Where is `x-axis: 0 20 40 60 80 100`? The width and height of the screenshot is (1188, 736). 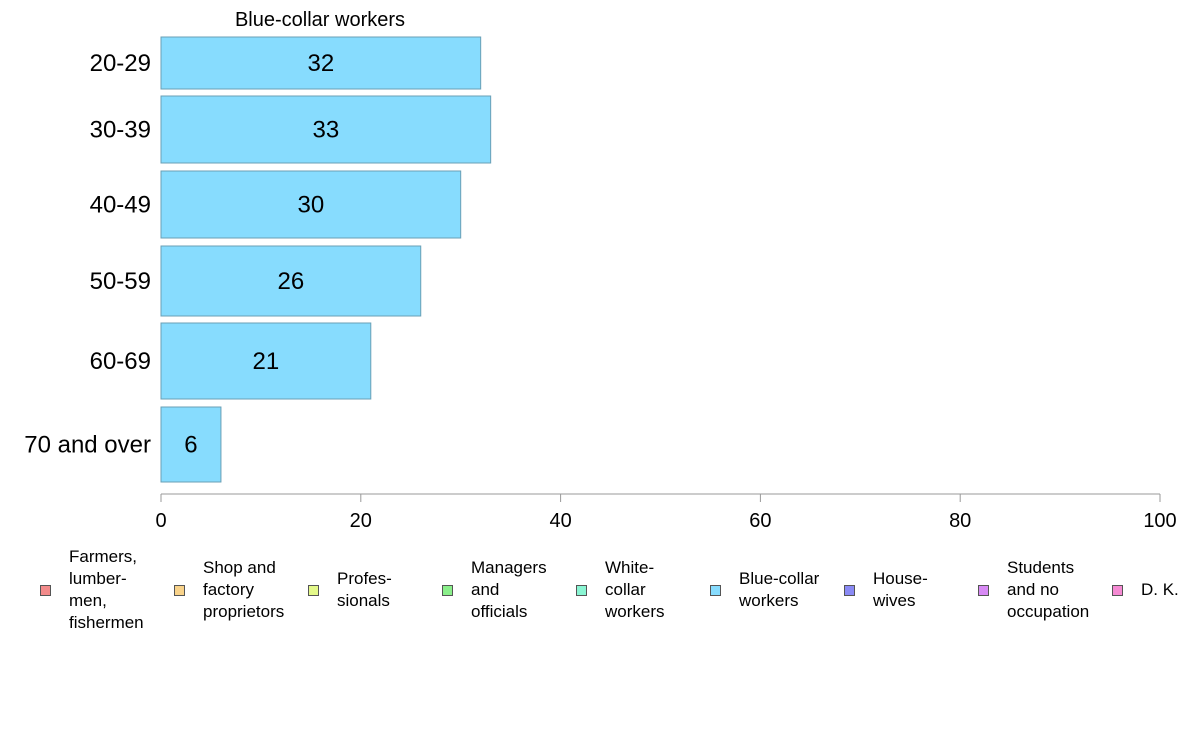
x-axis: 0 20 40 60 80 100 is located at coordinates (666, 512).